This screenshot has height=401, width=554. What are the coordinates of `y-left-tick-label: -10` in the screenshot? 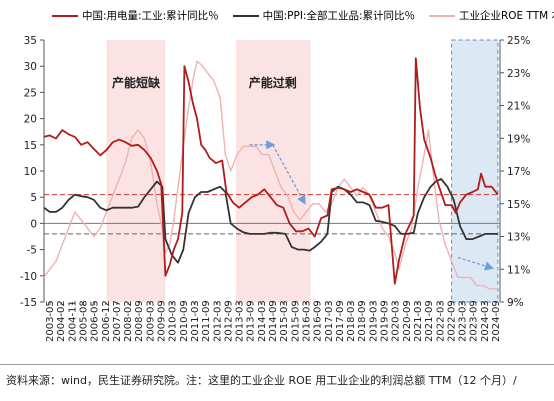 It's located at (28, 277).